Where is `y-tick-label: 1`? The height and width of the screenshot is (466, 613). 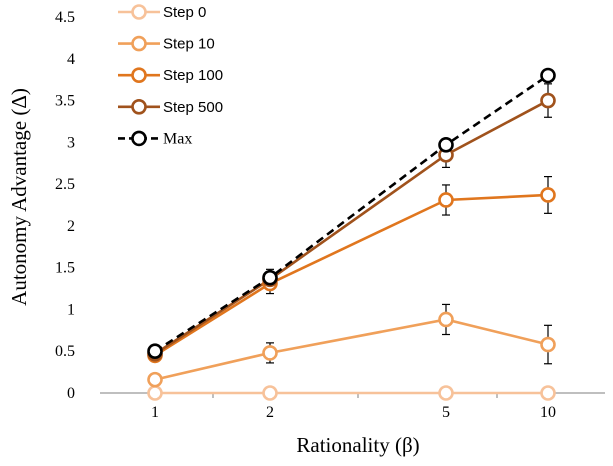 y-tick-label: 1 is located at coordinates (71, 309).